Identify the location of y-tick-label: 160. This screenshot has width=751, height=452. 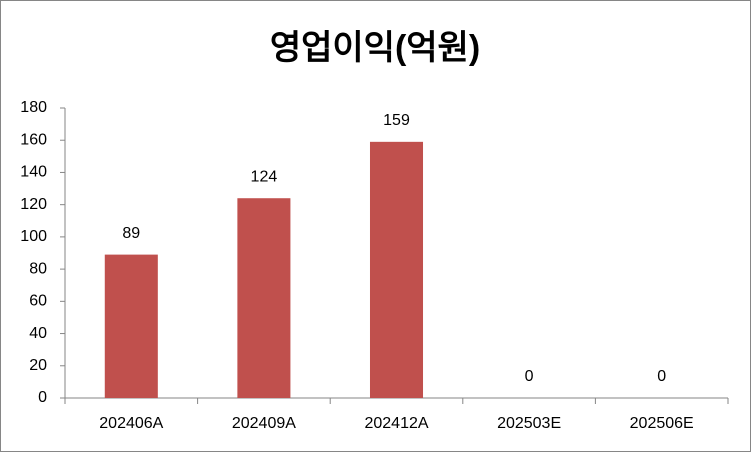
(33, 139).